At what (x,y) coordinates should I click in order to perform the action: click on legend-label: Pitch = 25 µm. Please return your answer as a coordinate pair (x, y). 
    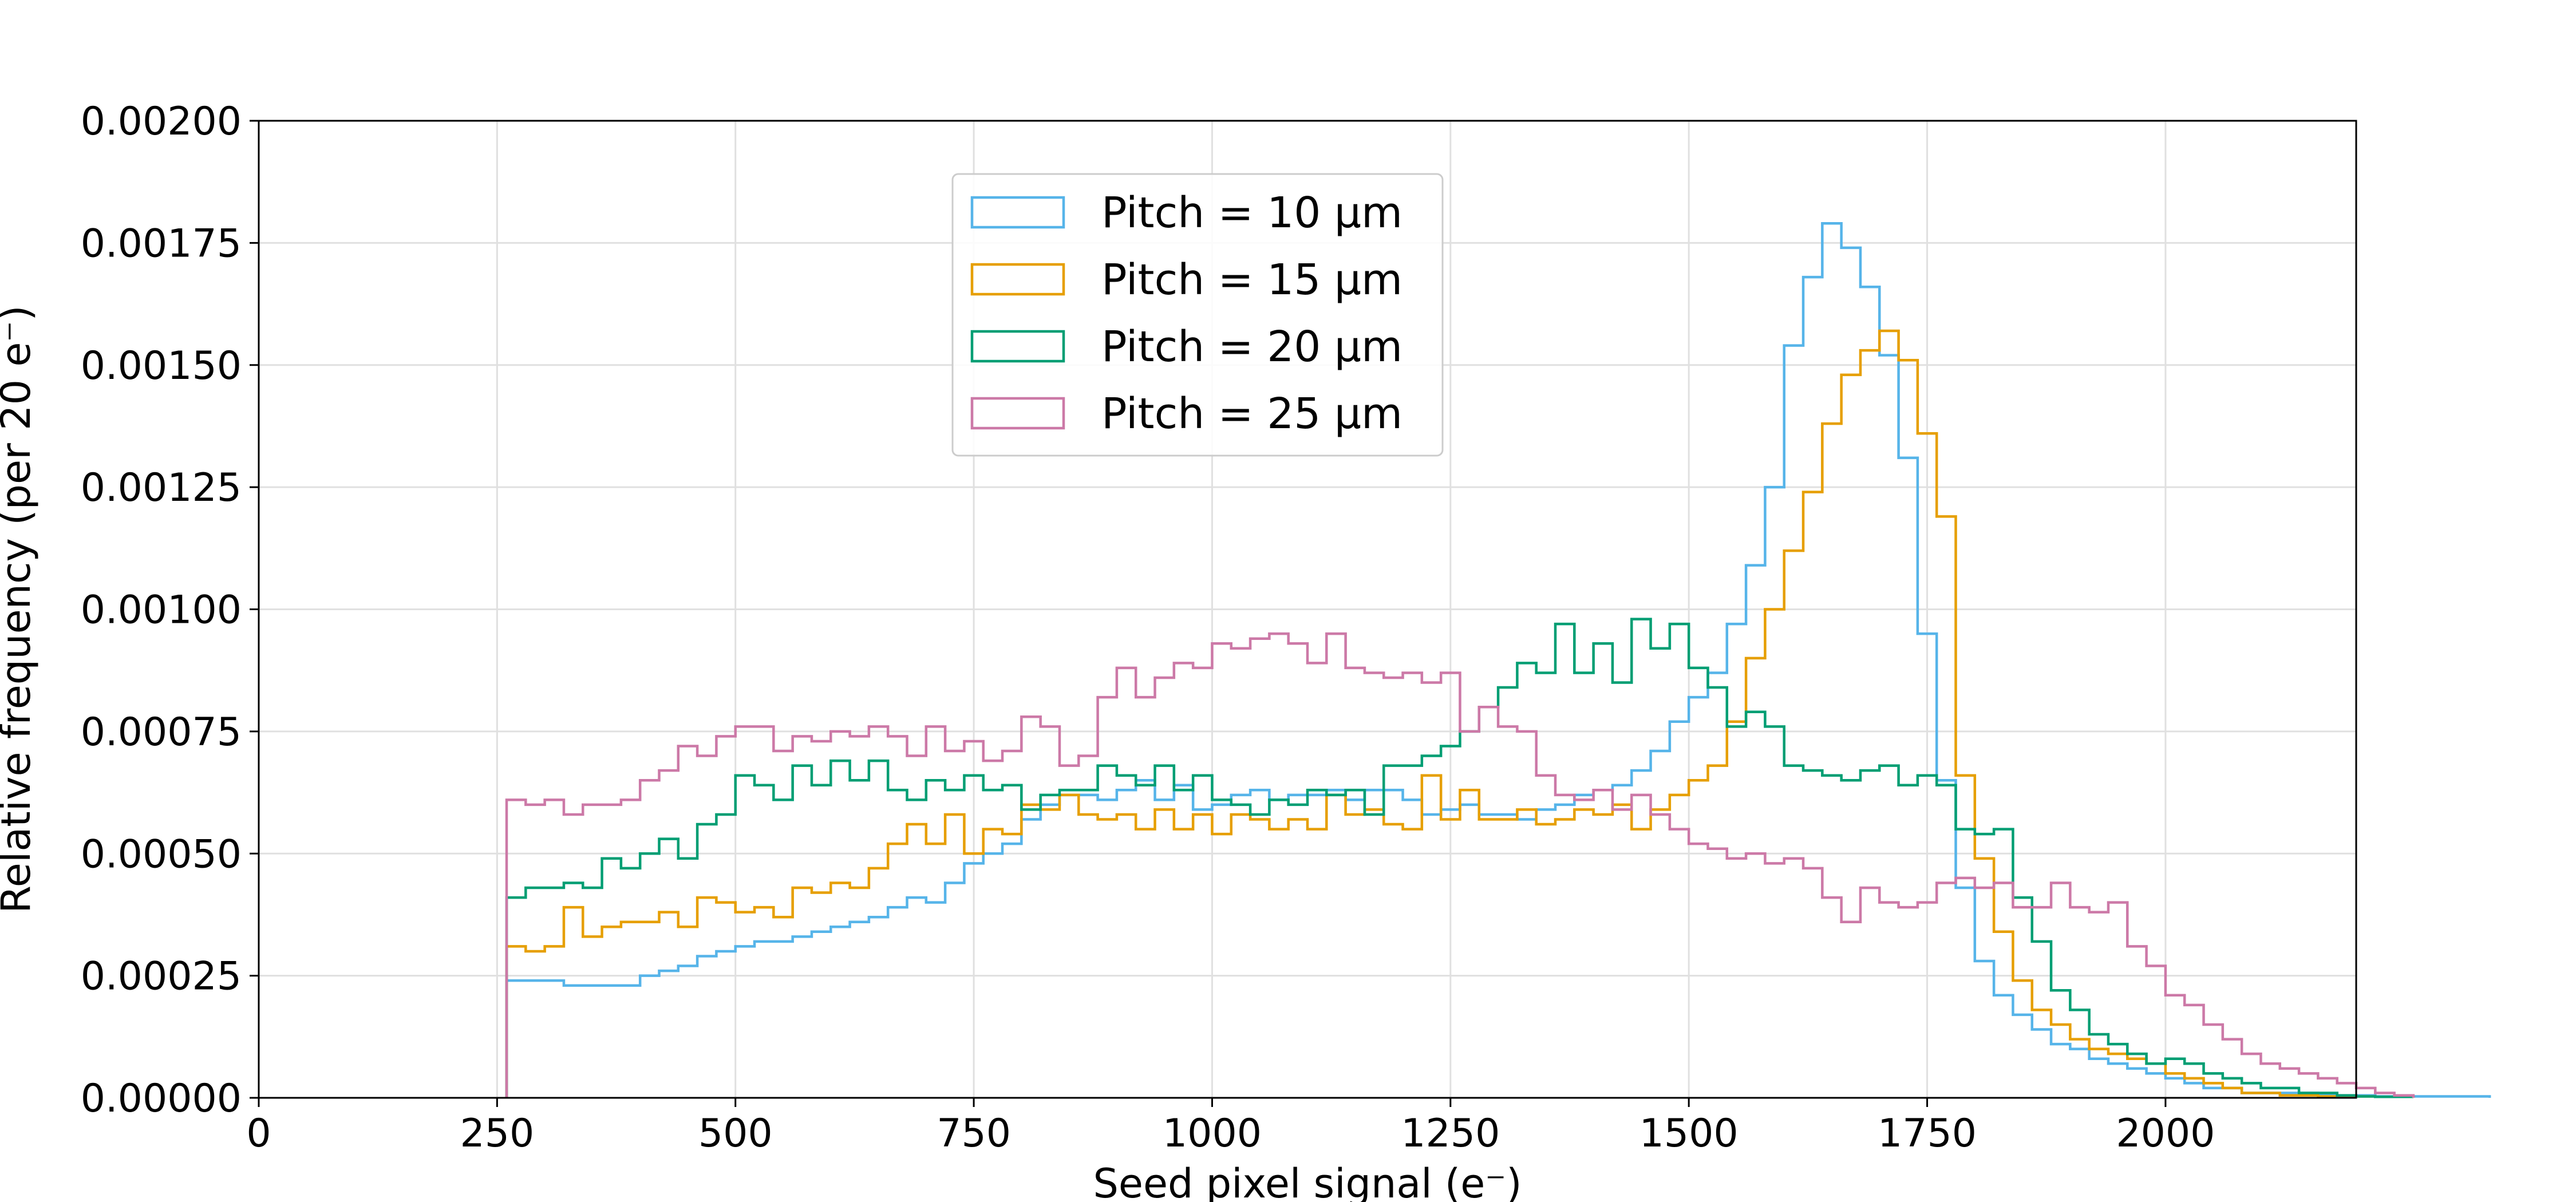
    Looking at the image, I should click on (1251, 413).